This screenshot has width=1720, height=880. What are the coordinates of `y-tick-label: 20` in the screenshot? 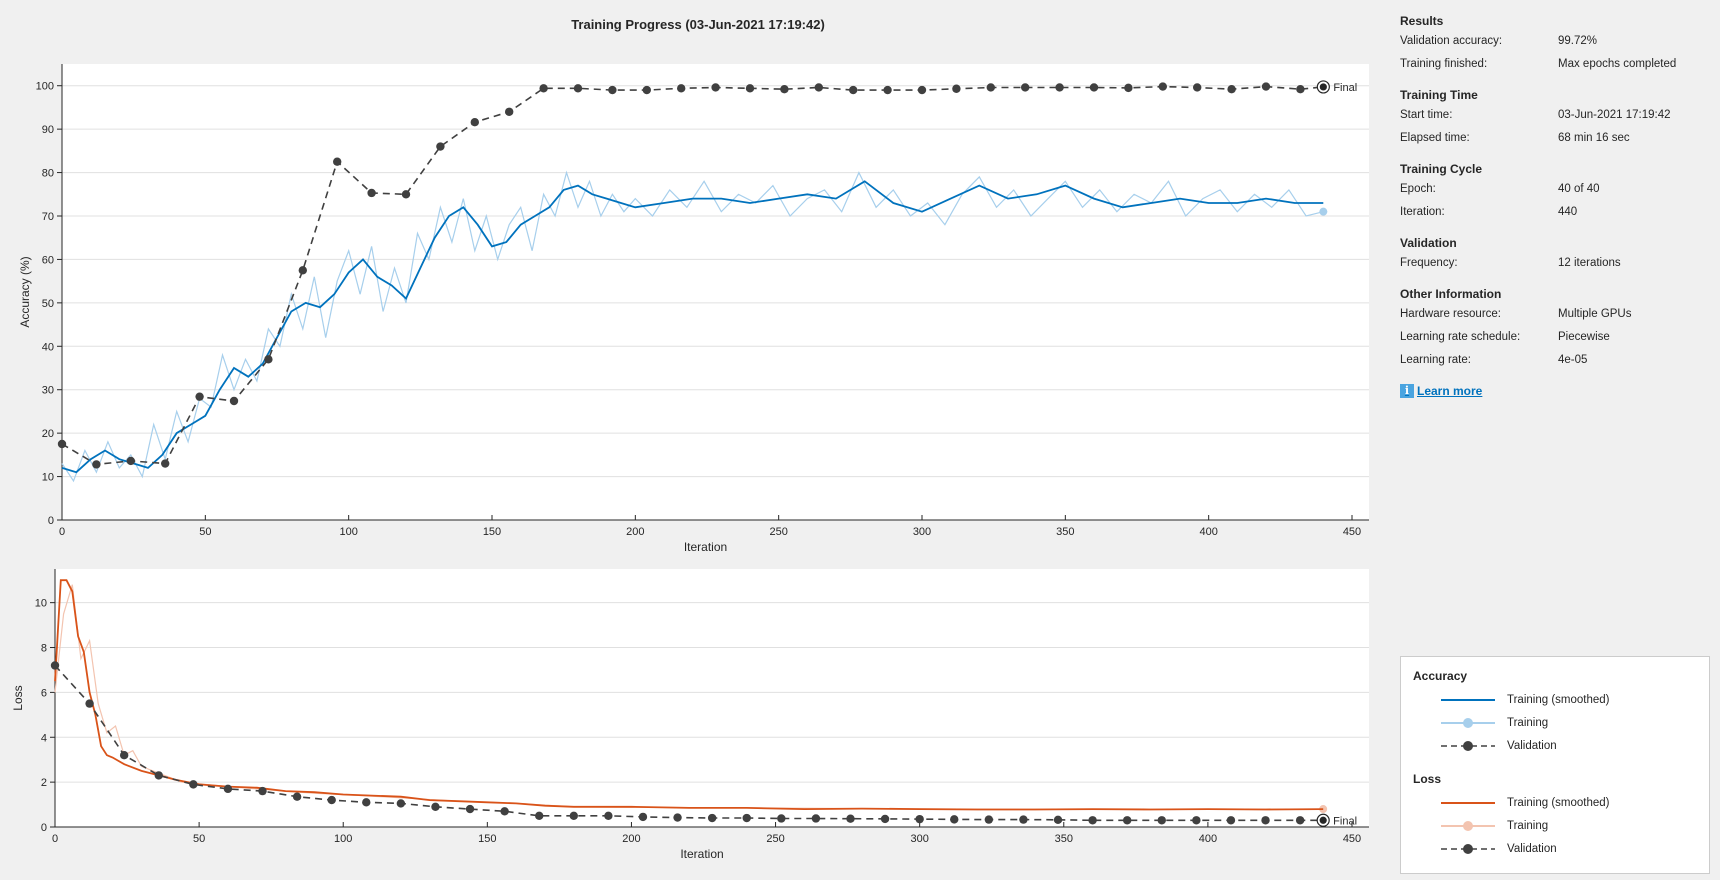 It's located at (48, 434).